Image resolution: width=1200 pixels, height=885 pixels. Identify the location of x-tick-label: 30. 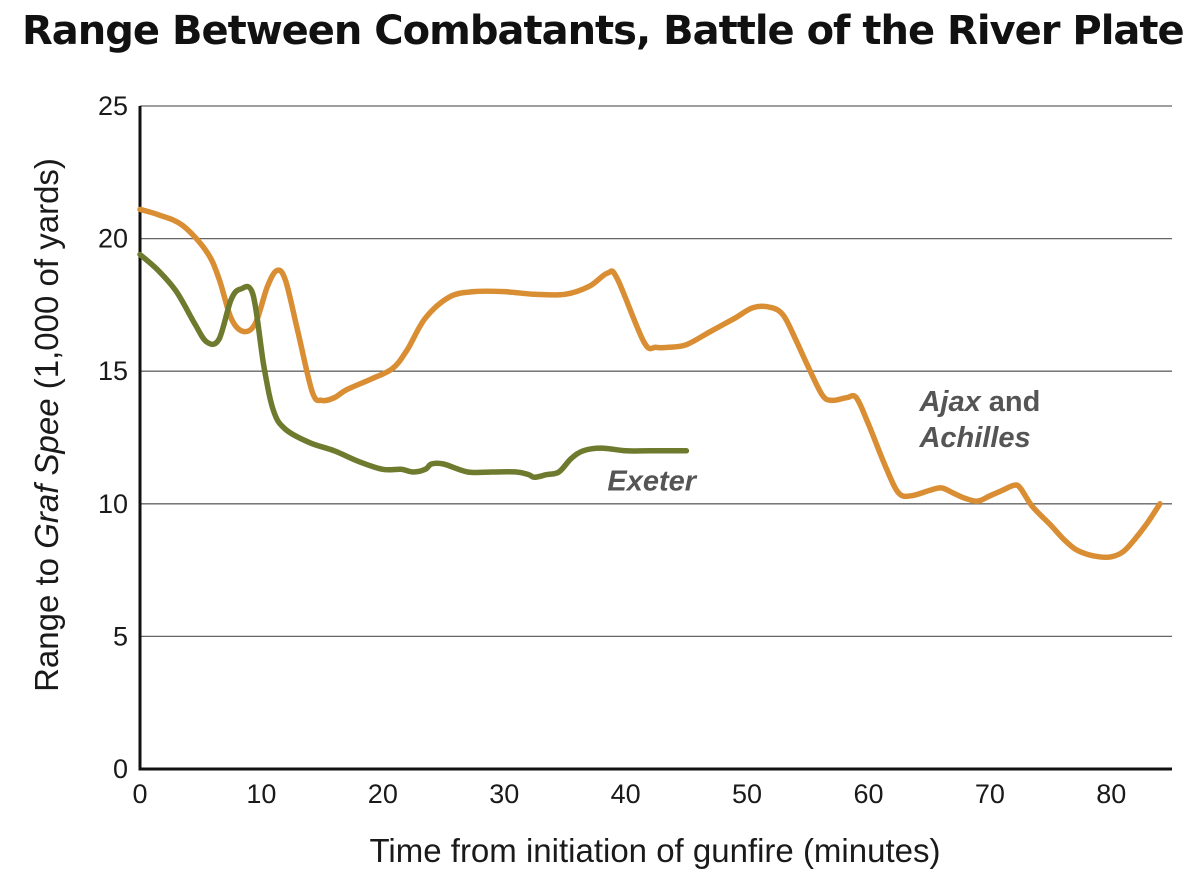
(504, 794).